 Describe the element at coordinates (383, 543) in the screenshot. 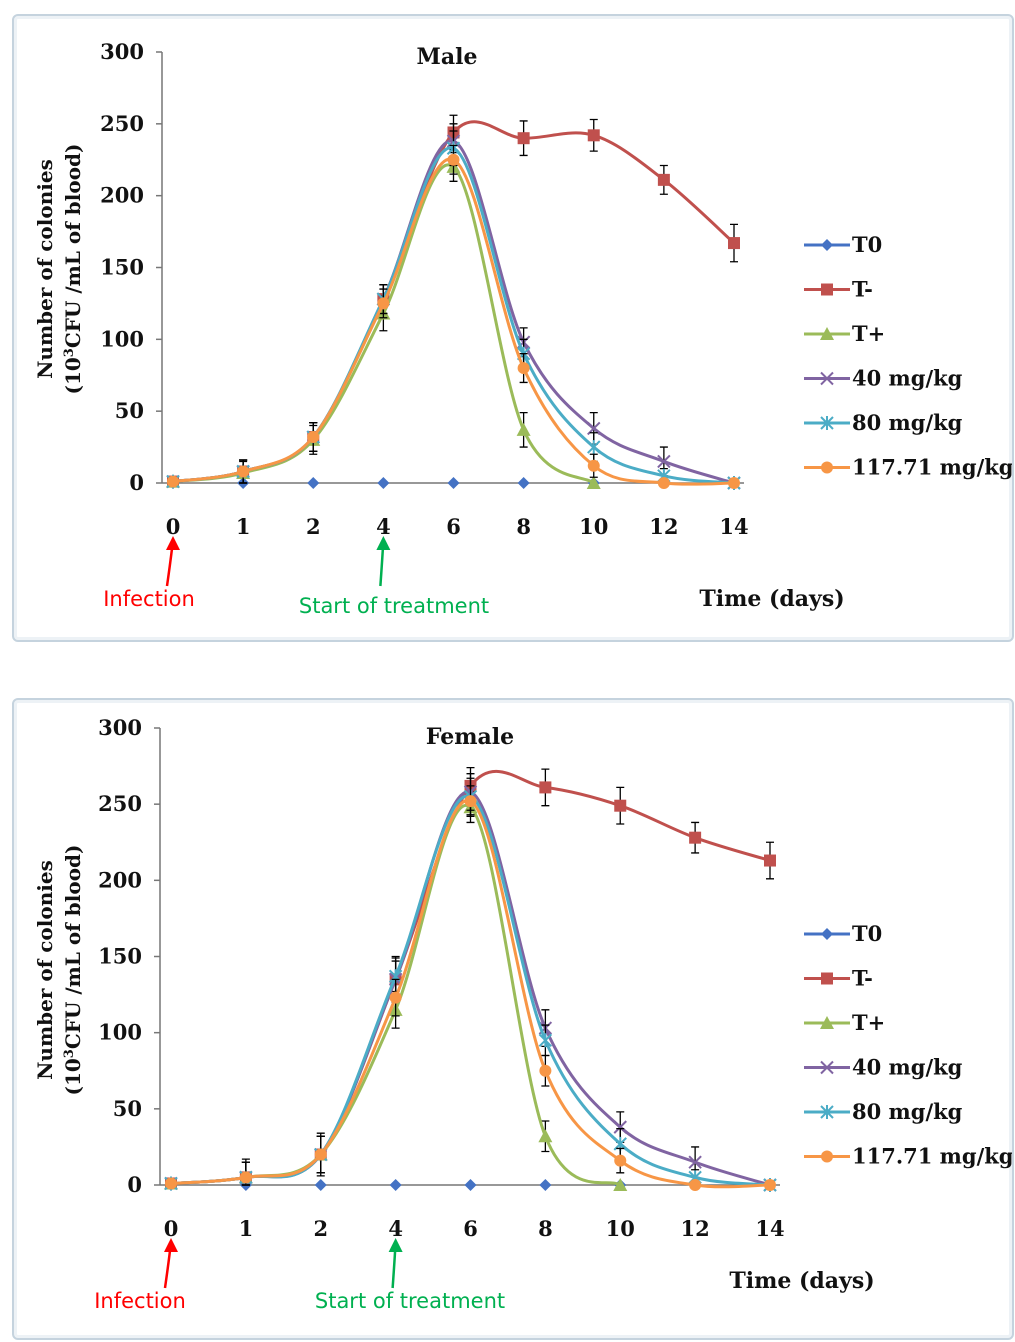

I see `treatment-arrowhead` at that location.